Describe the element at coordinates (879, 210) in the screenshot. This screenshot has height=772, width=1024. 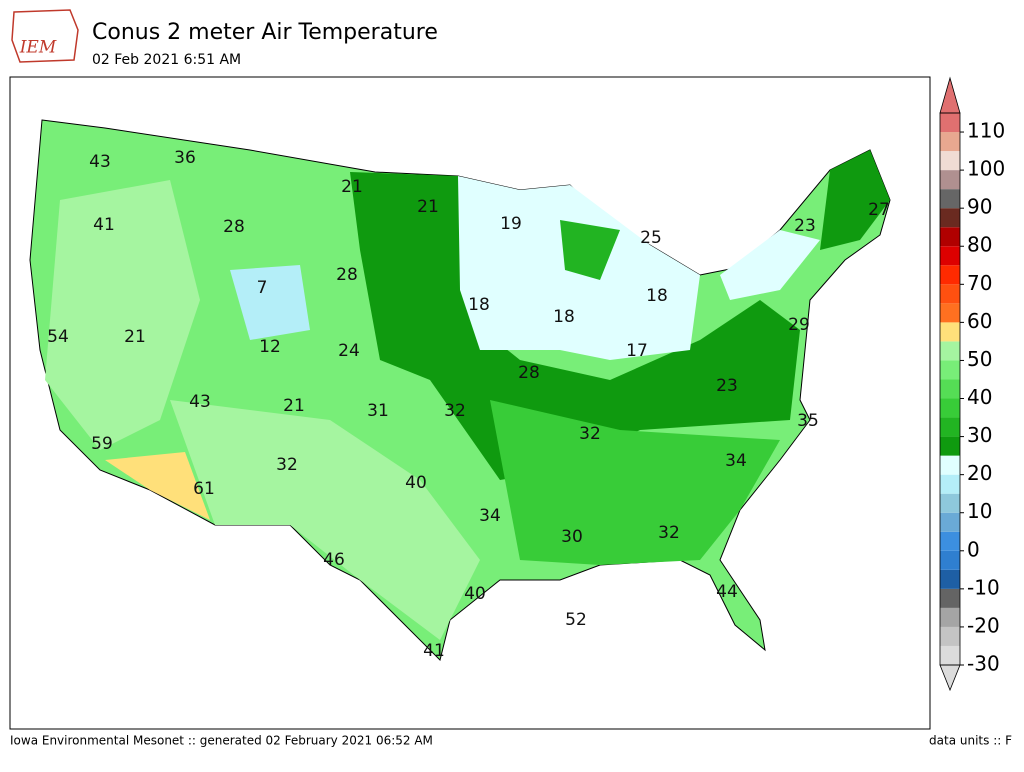
I see `station-value: 27` at that location.